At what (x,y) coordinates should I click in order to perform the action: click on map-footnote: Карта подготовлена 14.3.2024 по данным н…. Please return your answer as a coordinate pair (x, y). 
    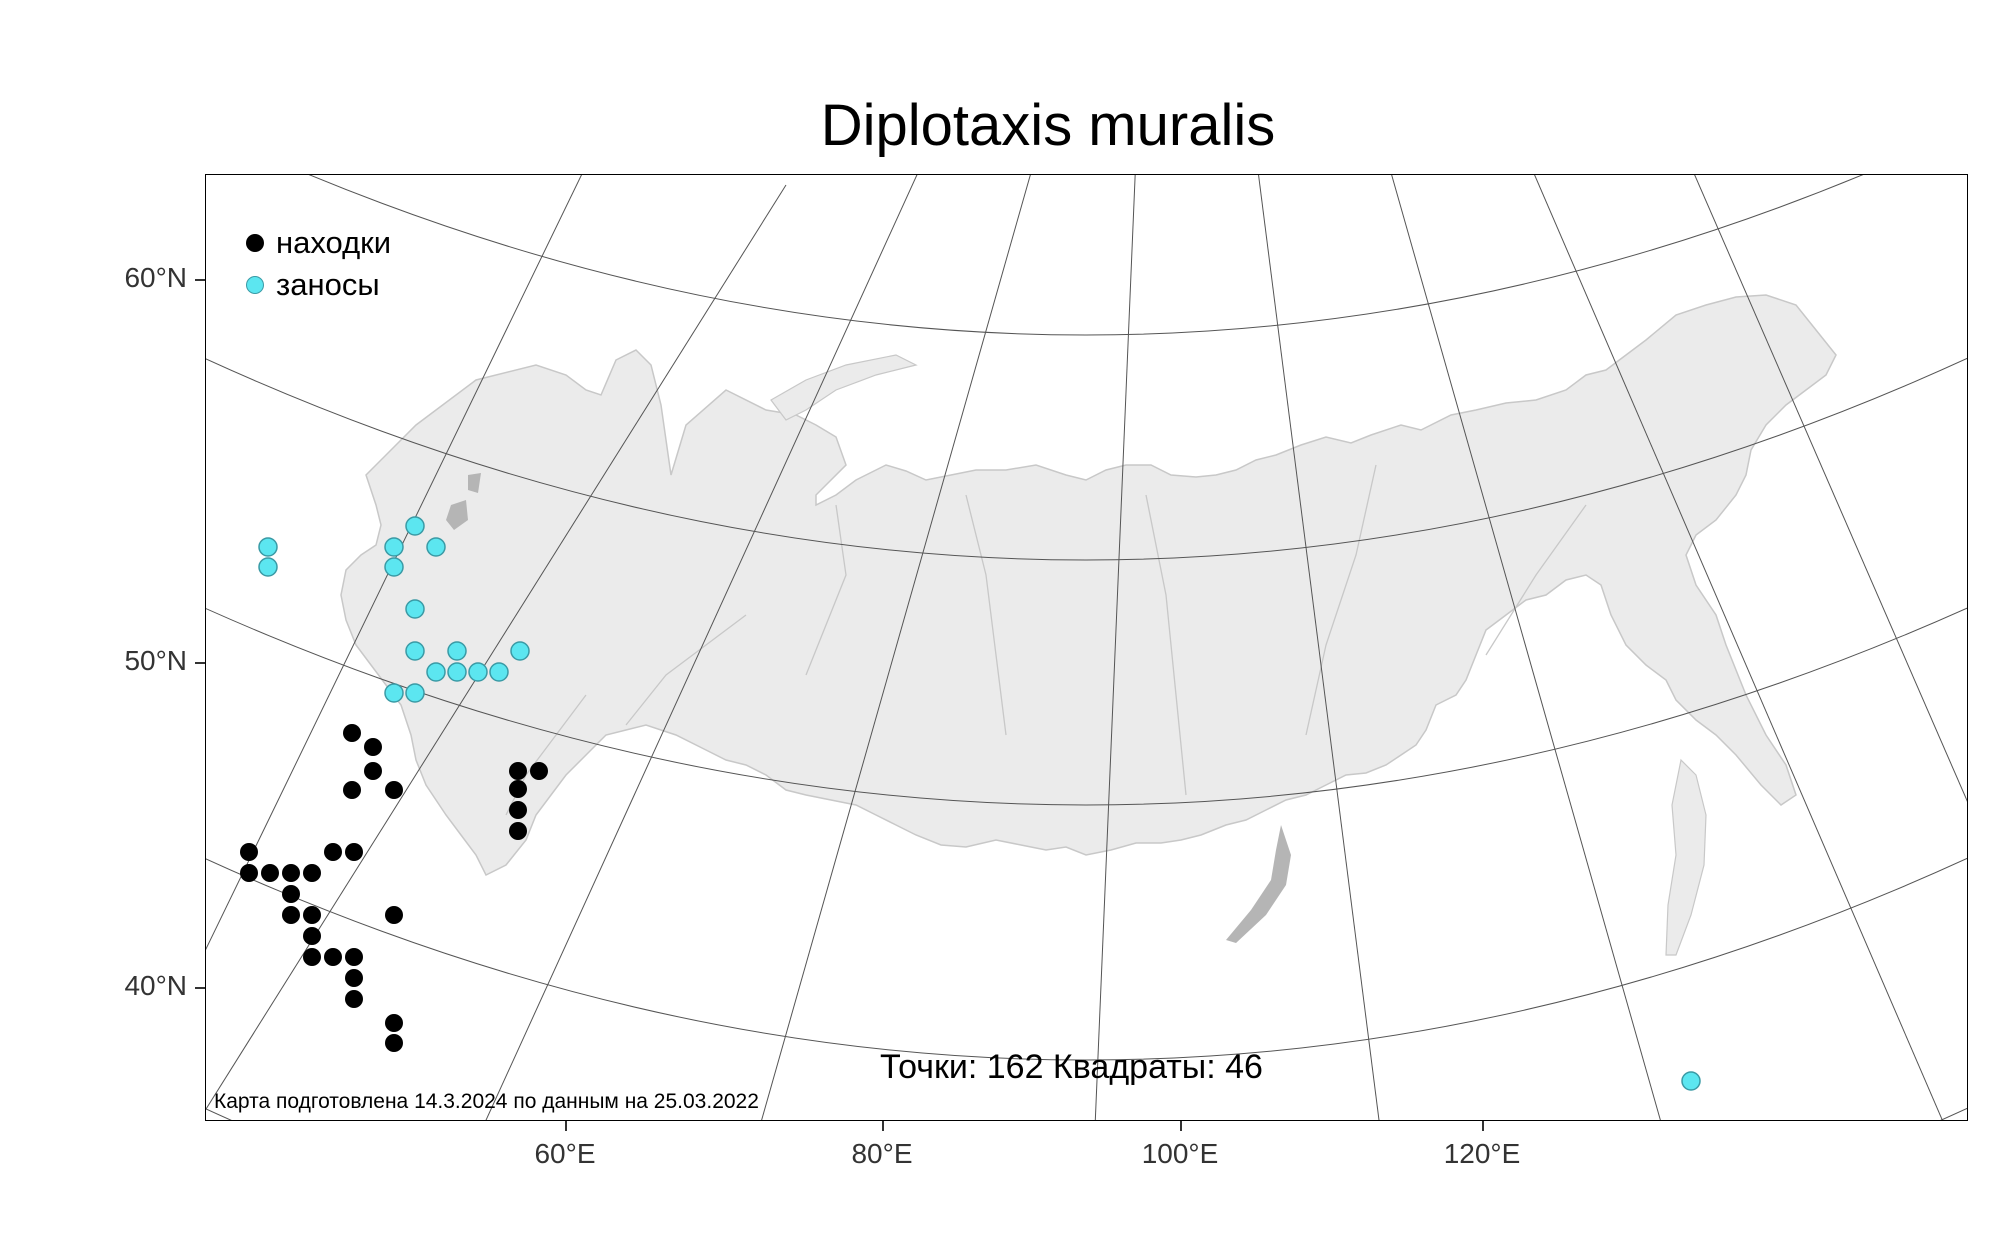
    Looking at the image, I should click on (486, 1101).